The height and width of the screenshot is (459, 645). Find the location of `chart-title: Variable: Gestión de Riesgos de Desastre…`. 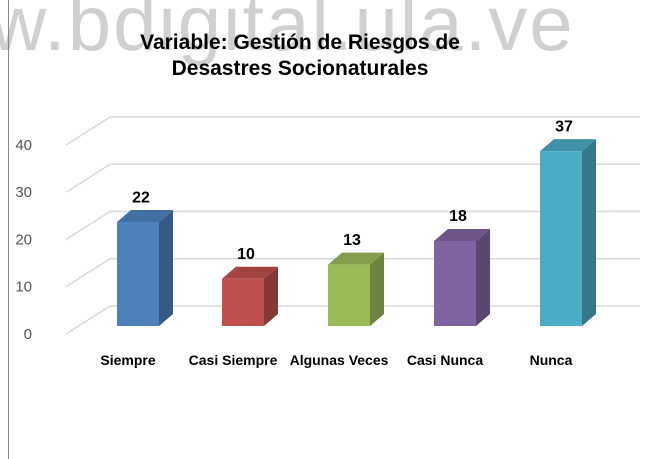

chart-title: Variable: Gestión de Riesgos de Desastre… is located at coordinates (300, 55).